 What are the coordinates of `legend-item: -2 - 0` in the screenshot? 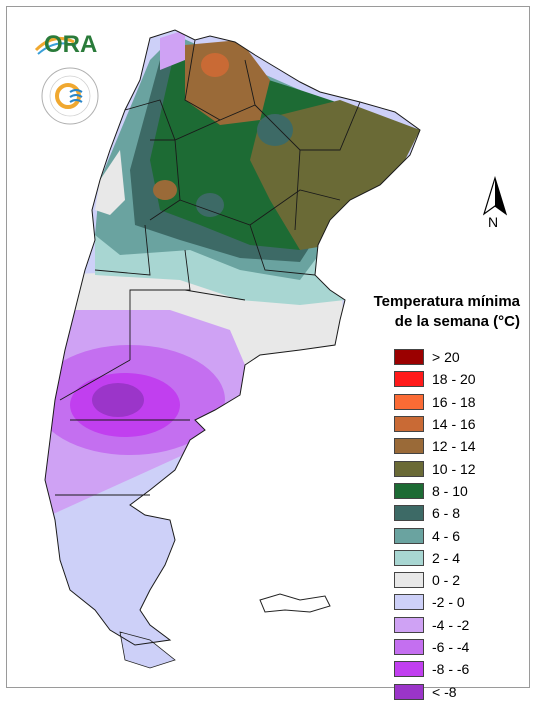 It's located at (457, 602).